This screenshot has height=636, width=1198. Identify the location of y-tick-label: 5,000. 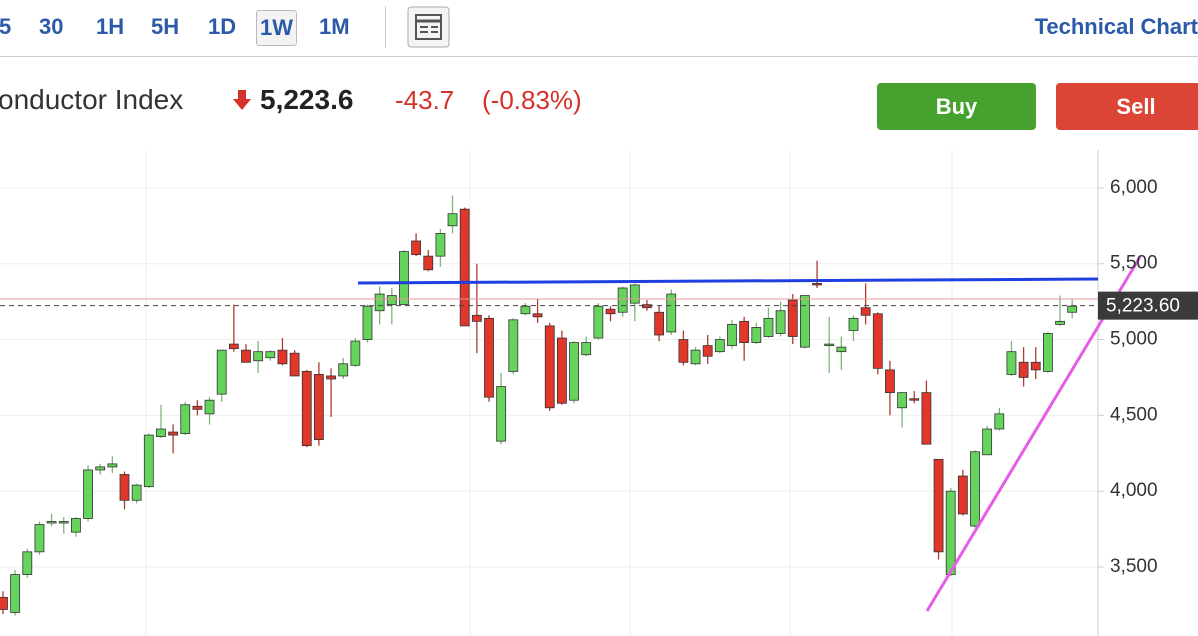
(1134, 339).